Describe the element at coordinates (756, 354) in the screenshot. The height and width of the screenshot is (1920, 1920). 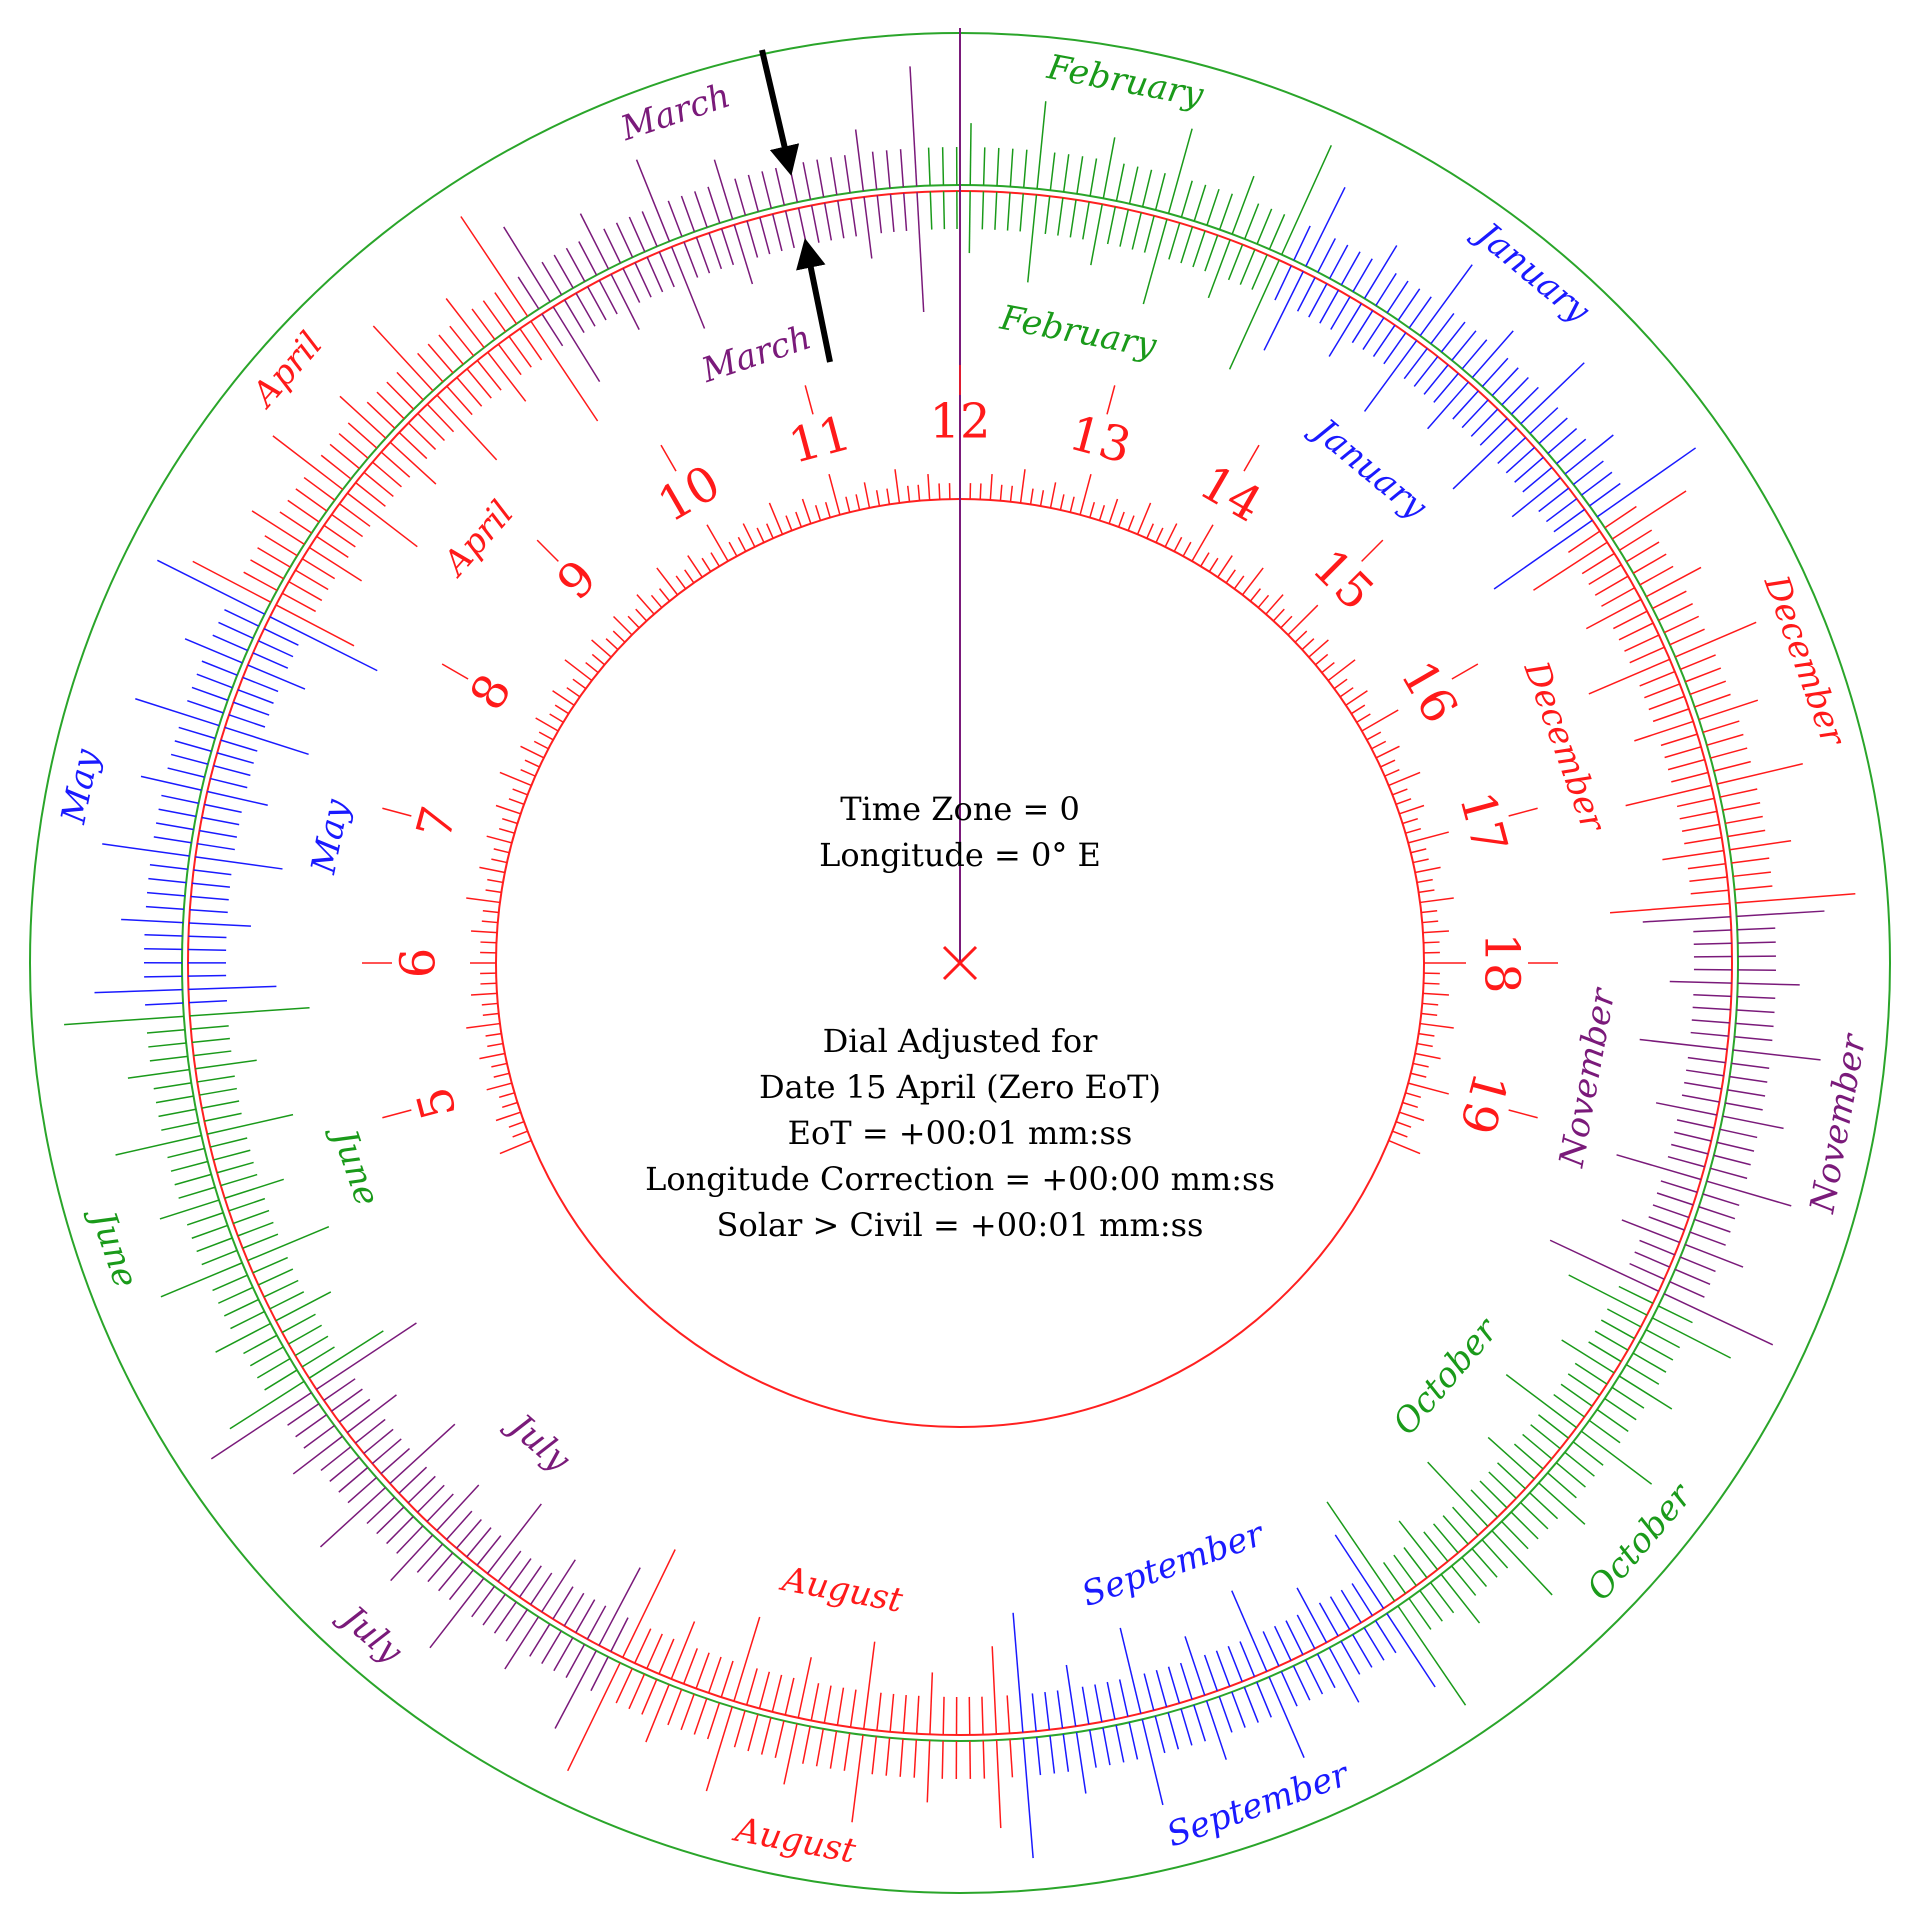
I see `month-label-inner: March` at that location.